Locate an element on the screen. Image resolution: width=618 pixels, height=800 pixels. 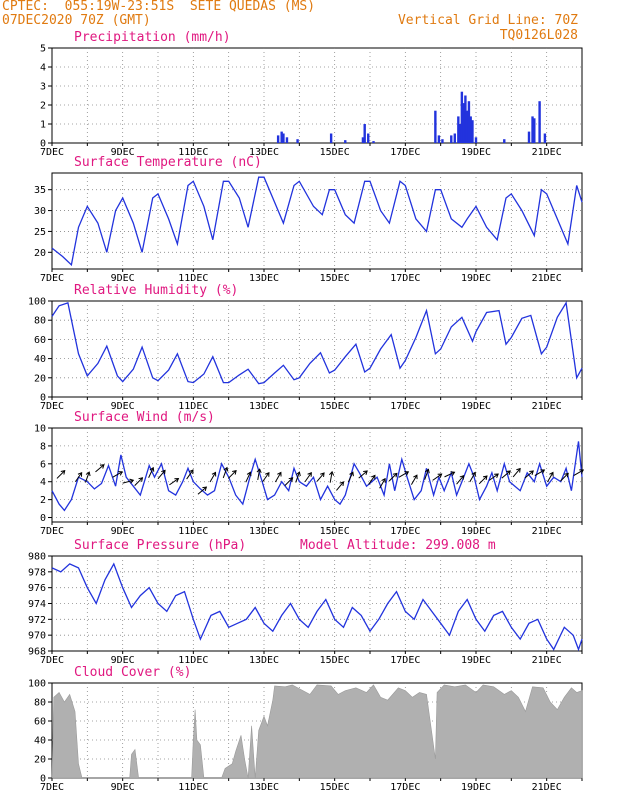
wind-xtick-label: 7DEC is located at coordinates (52, 531).